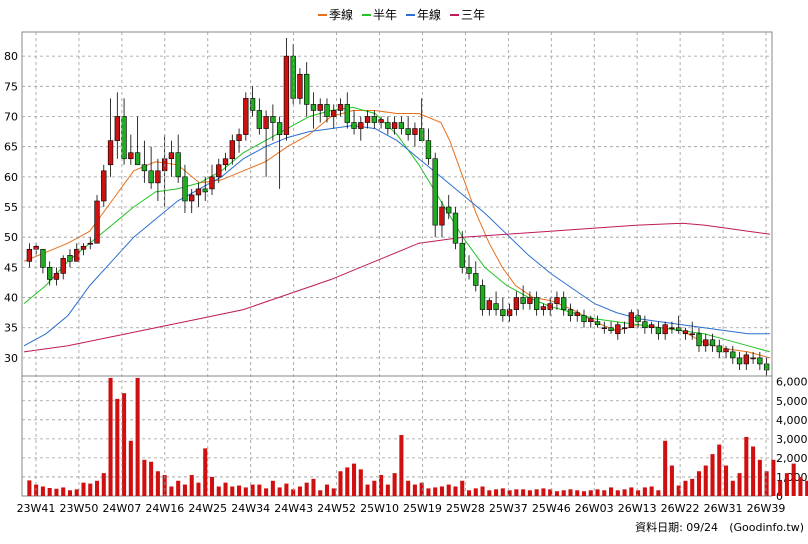 This screenshot has height=544, width=808. What do you see at coordinates (11, 207) in the screenshot?
I see `price-tick-label: 55` at bounding box center [11, 207].